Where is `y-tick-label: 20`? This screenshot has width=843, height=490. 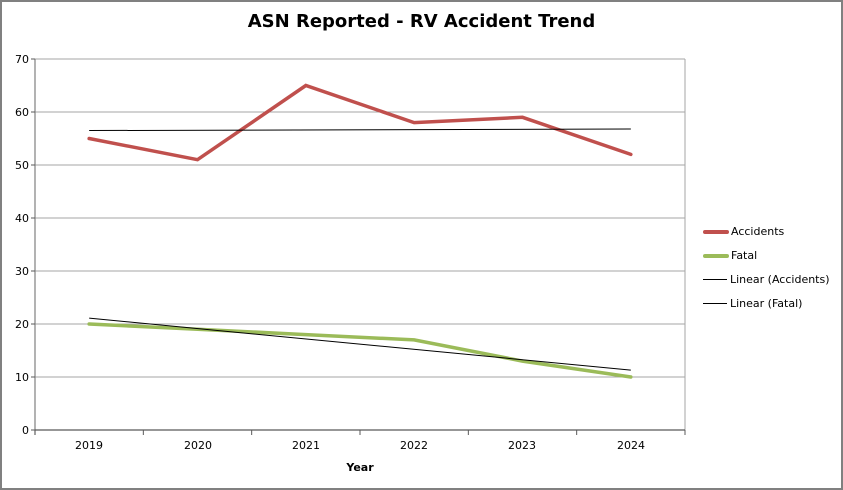 y-tick-label: 20 is located at coordinates (22, 324).